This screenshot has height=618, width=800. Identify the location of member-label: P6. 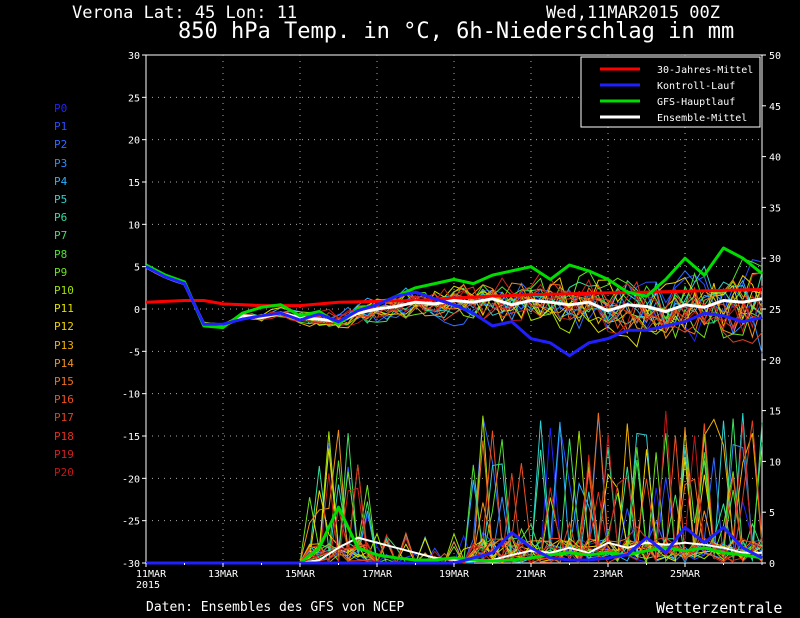
(61, 218).